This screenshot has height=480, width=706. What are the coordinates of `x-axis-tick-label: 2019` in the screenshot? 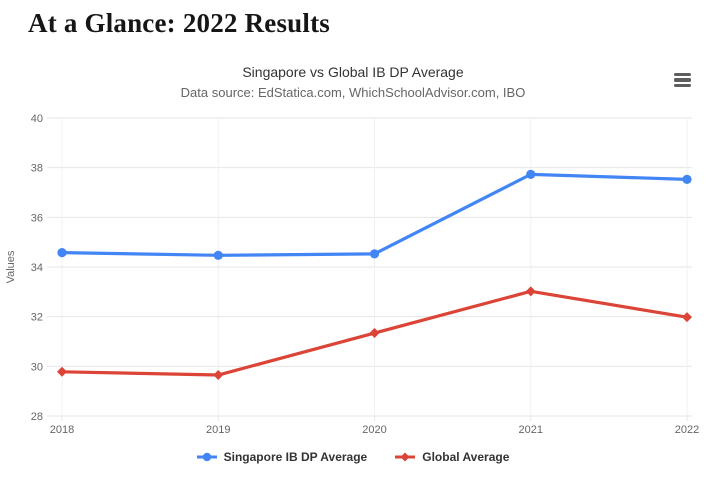 It's located at (218, 430).